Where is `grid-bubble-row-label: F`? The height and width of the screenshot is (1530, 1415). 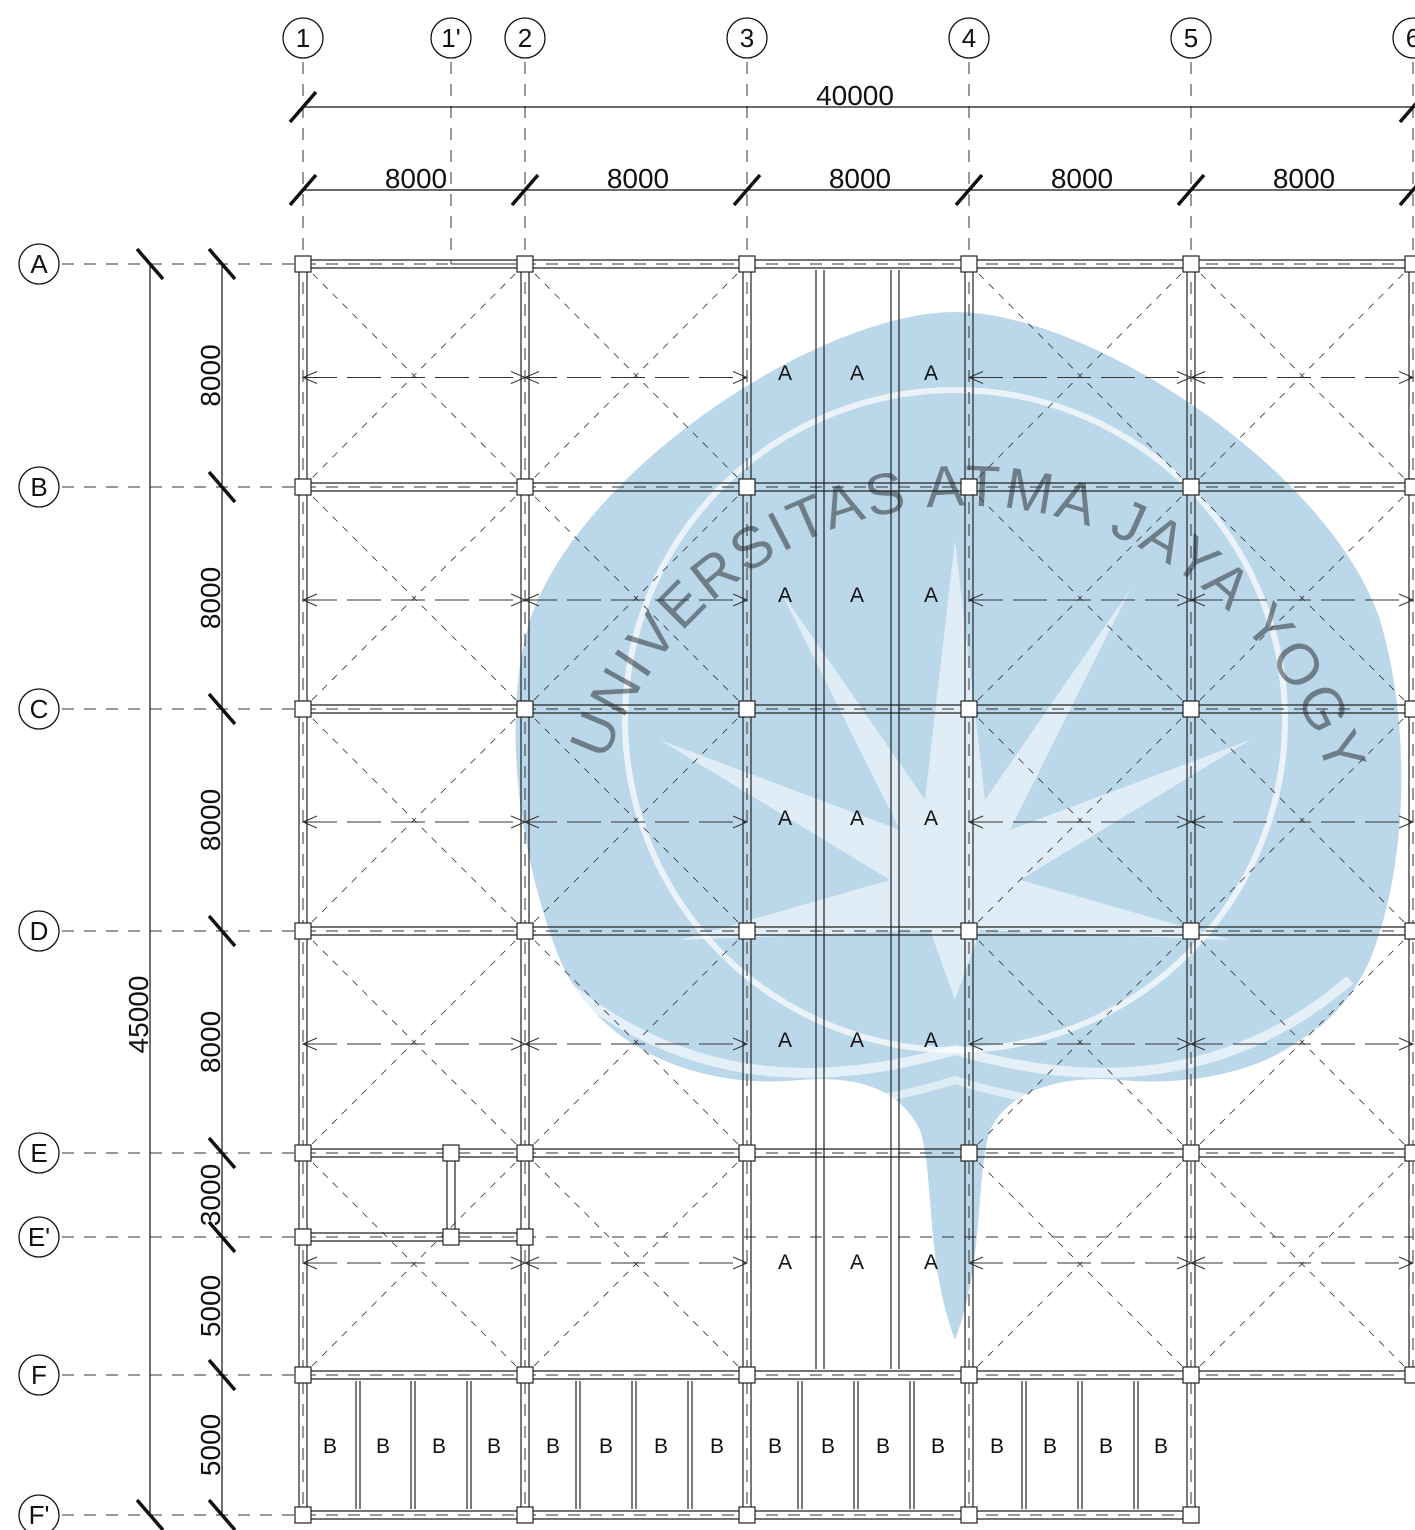
grid-bubble-row-label: F is located at coordinates (39, 1375).